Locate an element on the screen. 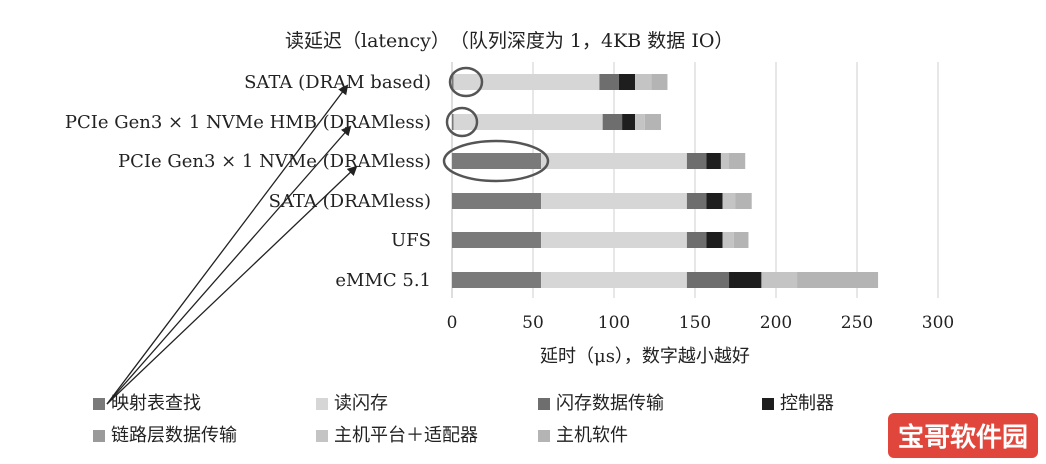 Image resolution: width=1046 pixels, height=464 pixels. x-tick-label: 200 is located at coordinates (776, 323).